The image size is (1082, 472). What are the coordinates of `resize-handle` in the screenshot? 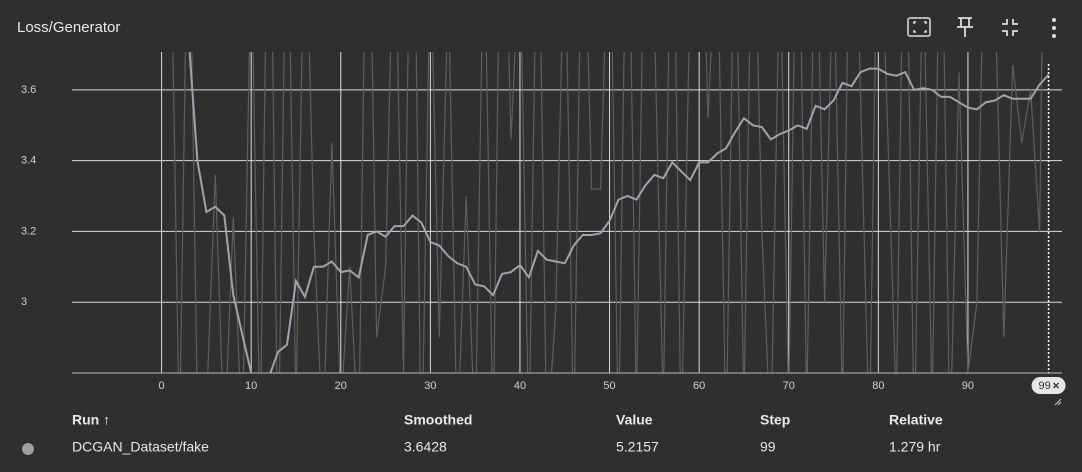 It's located at (1058, 402).